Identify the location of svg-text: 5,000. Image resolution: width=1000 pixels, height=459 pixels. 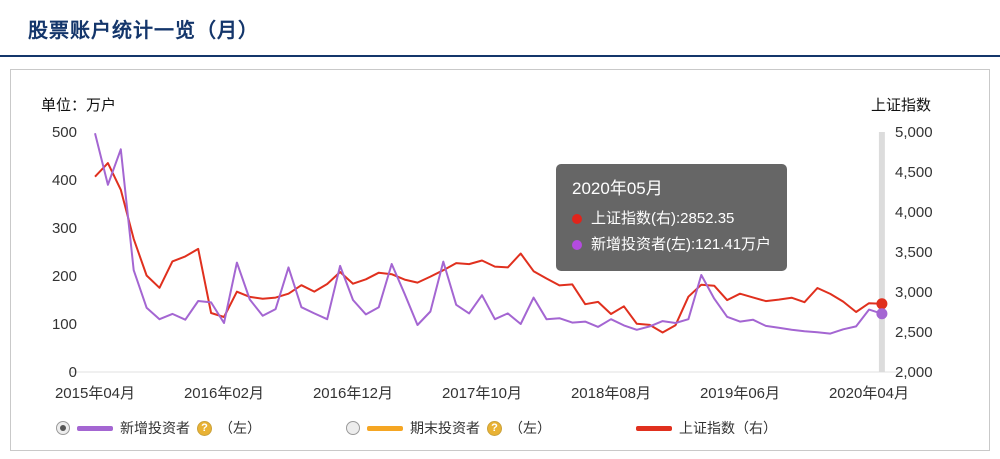
(914, 132).